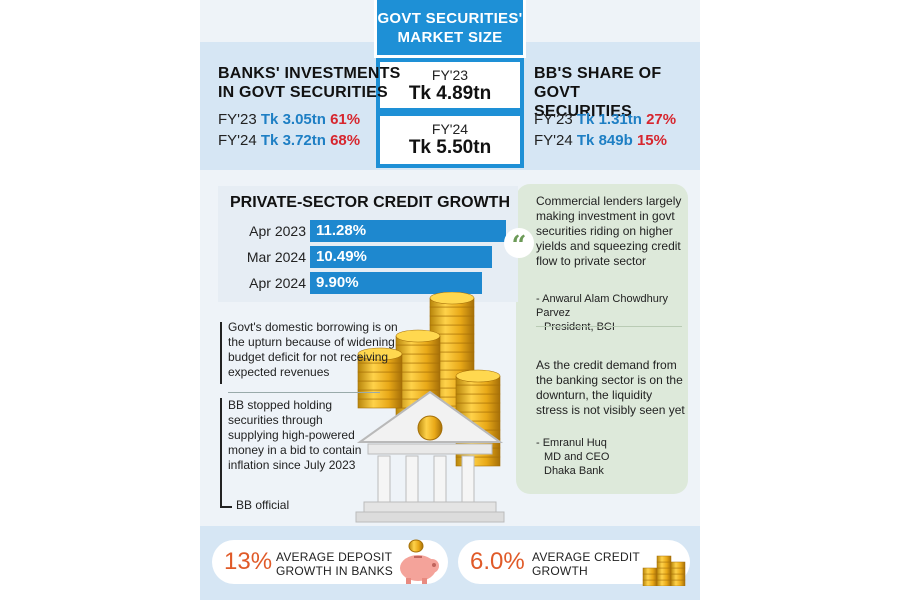 Image resolution: width=900 pixels, height=600 pixels. Describe the element at coordinates (370, 202) in the screenshot. I see `chart-title: PRIVATE-SECTOR CREDIT GROWTH` at that location.